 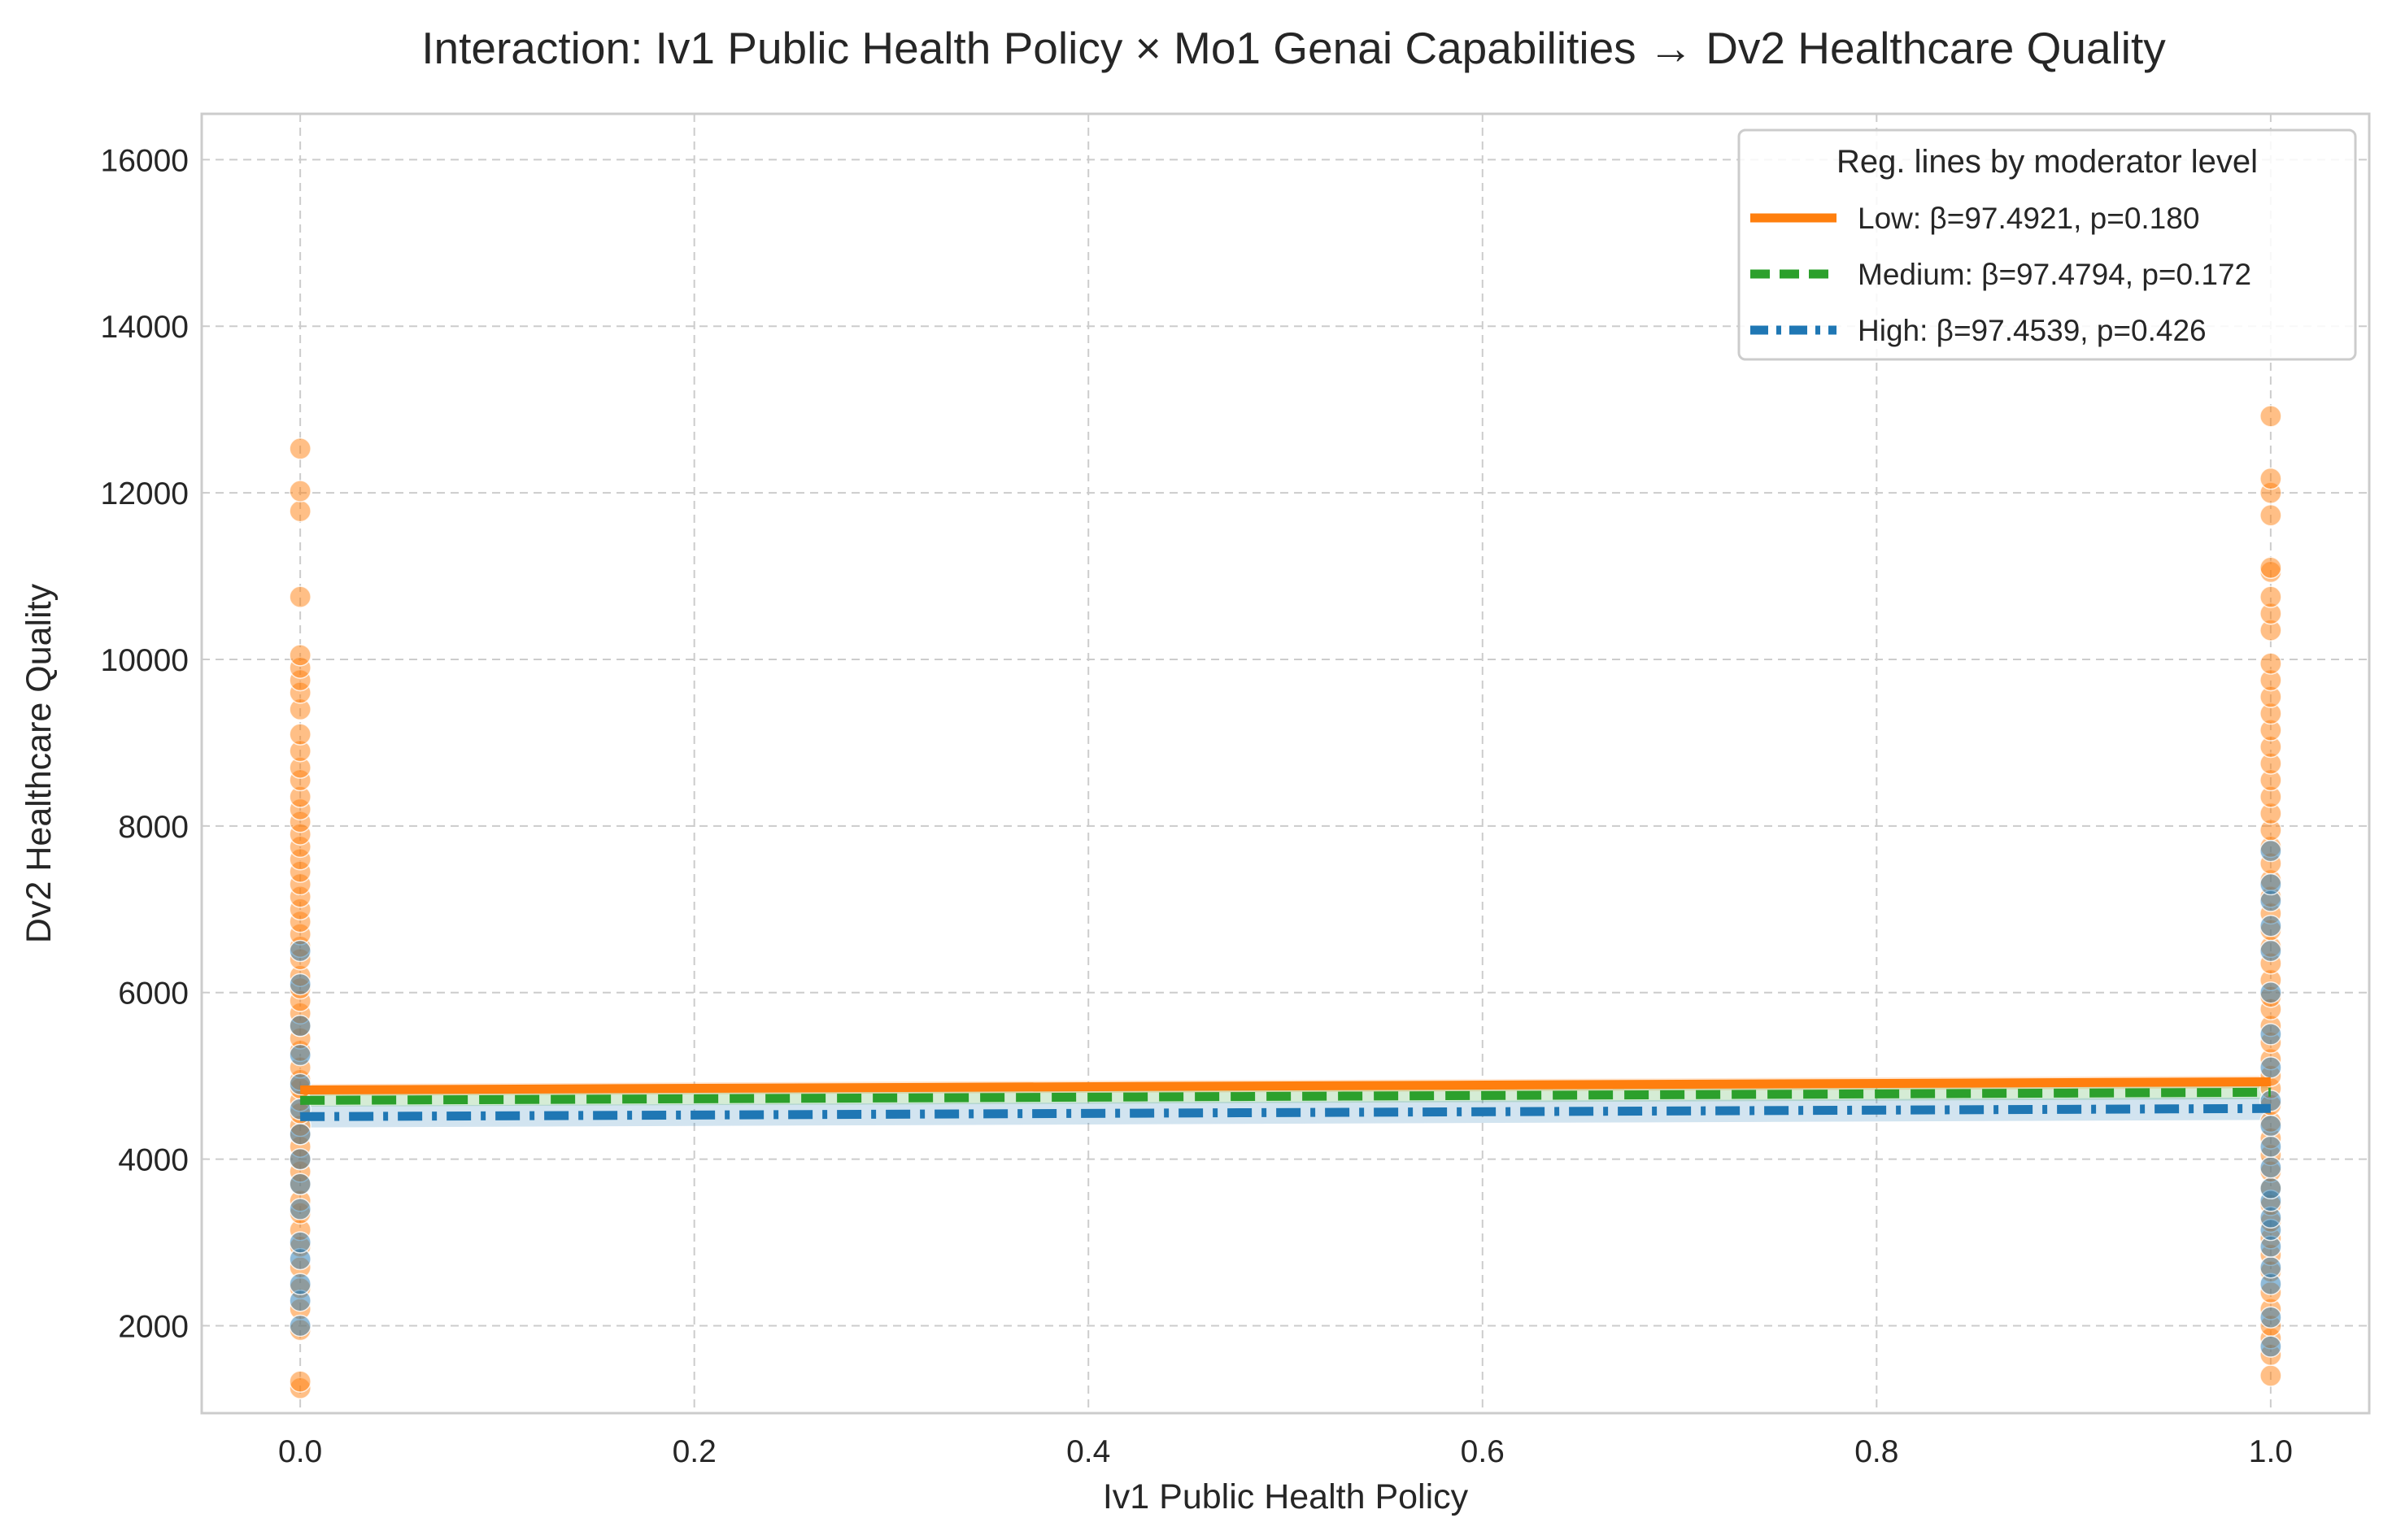 I want to click on legend-label-medium: Medium: β=97.4794, p=0.172, so click(x=2054, y=274).